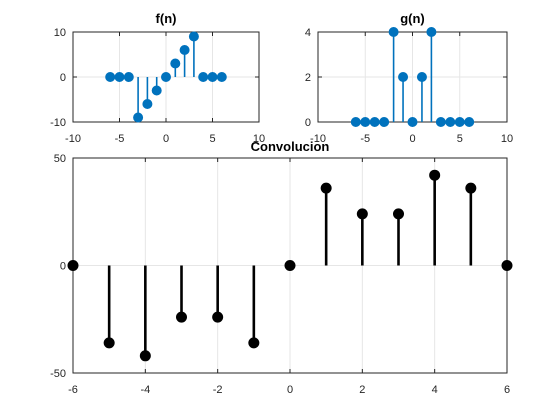  What do you see at coordinates (318, 139) in the screenshot?
I see `x-tick-label-gn: -10` at bounding box center [318, 139].